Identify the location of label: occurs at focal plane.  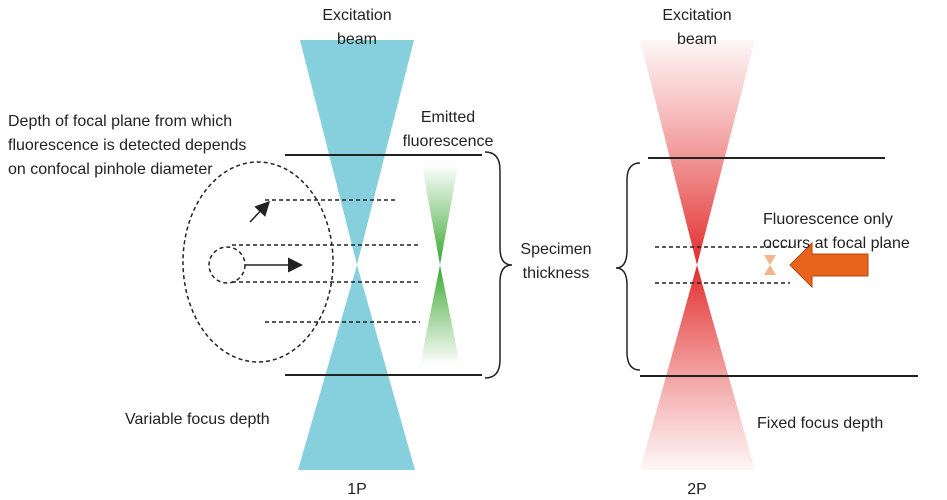
(836, 243).